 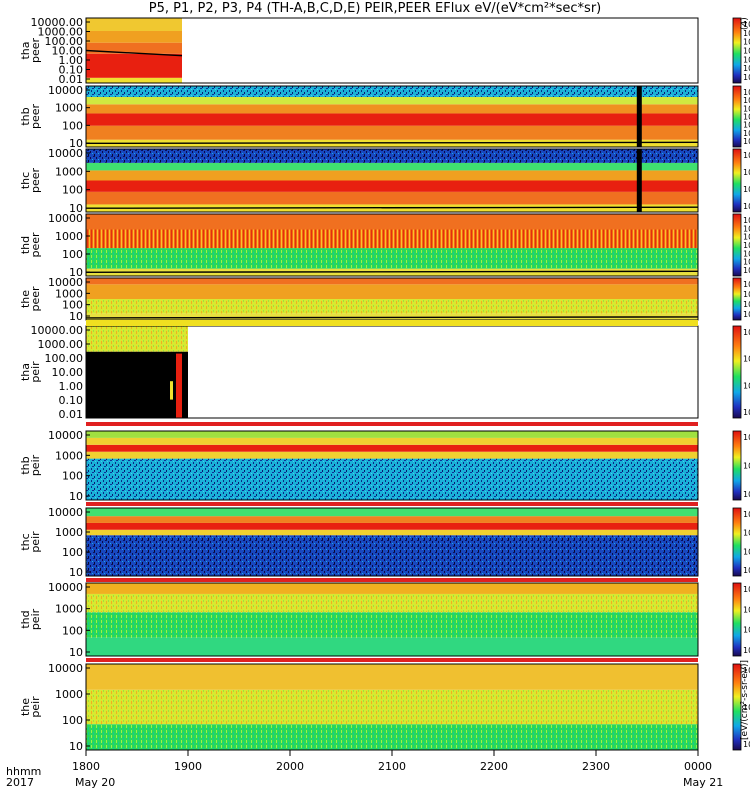 I want to click on y-tick-label: 0.01, so click(x=71, y=414).